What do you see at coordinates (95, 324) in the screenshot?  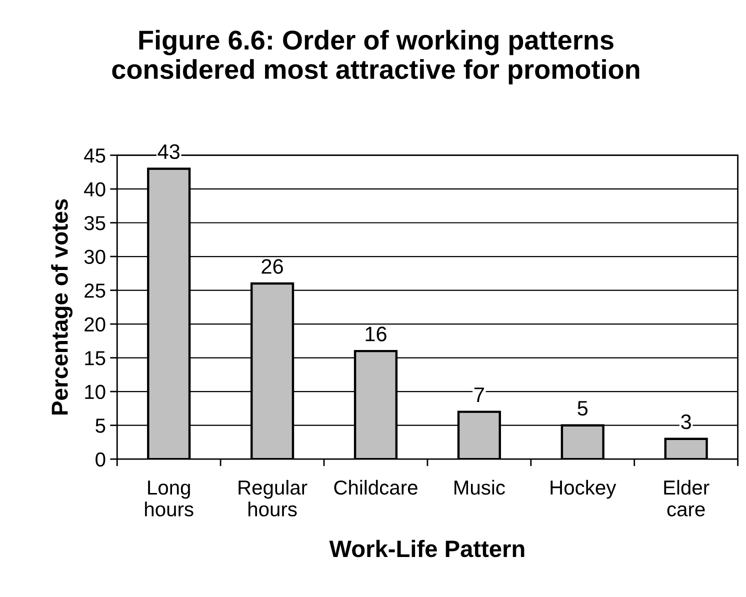 I see `y-tick-label: 20` at bounding box center [95, 324].